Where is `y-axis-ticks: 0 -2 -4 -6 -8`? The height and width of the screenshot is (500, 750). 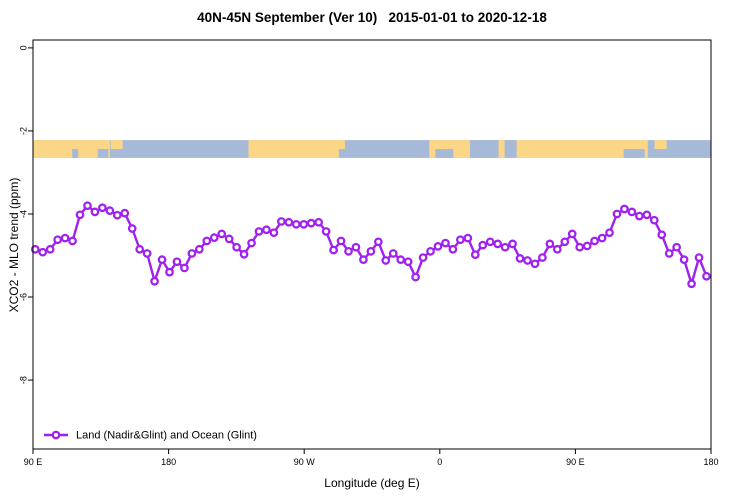 y-axis-ticks: 0 -2 -4 -6 -8 is located at coordinates (25, 214).